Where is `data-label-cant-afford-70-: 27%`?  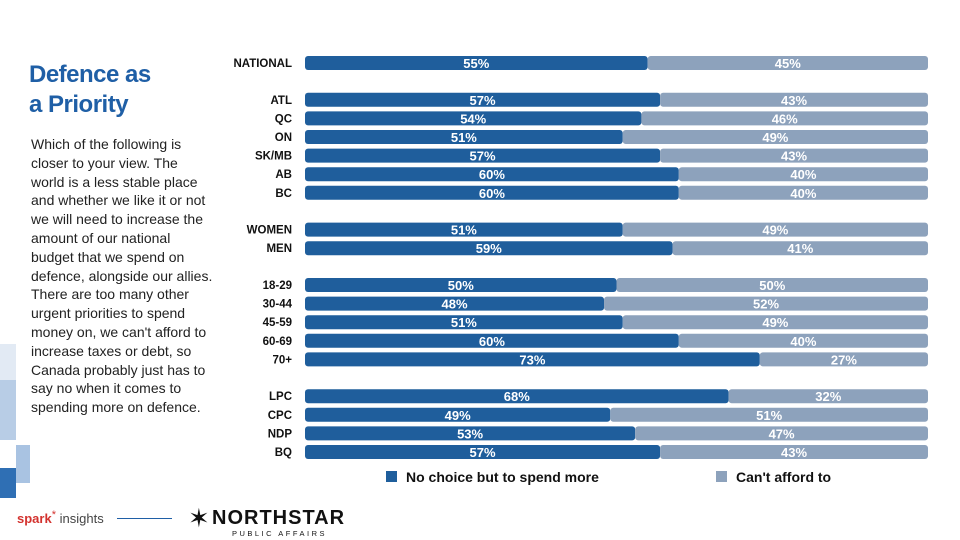 data-label-cant-afford-70-: 27% is located at coordinates (844, 359).